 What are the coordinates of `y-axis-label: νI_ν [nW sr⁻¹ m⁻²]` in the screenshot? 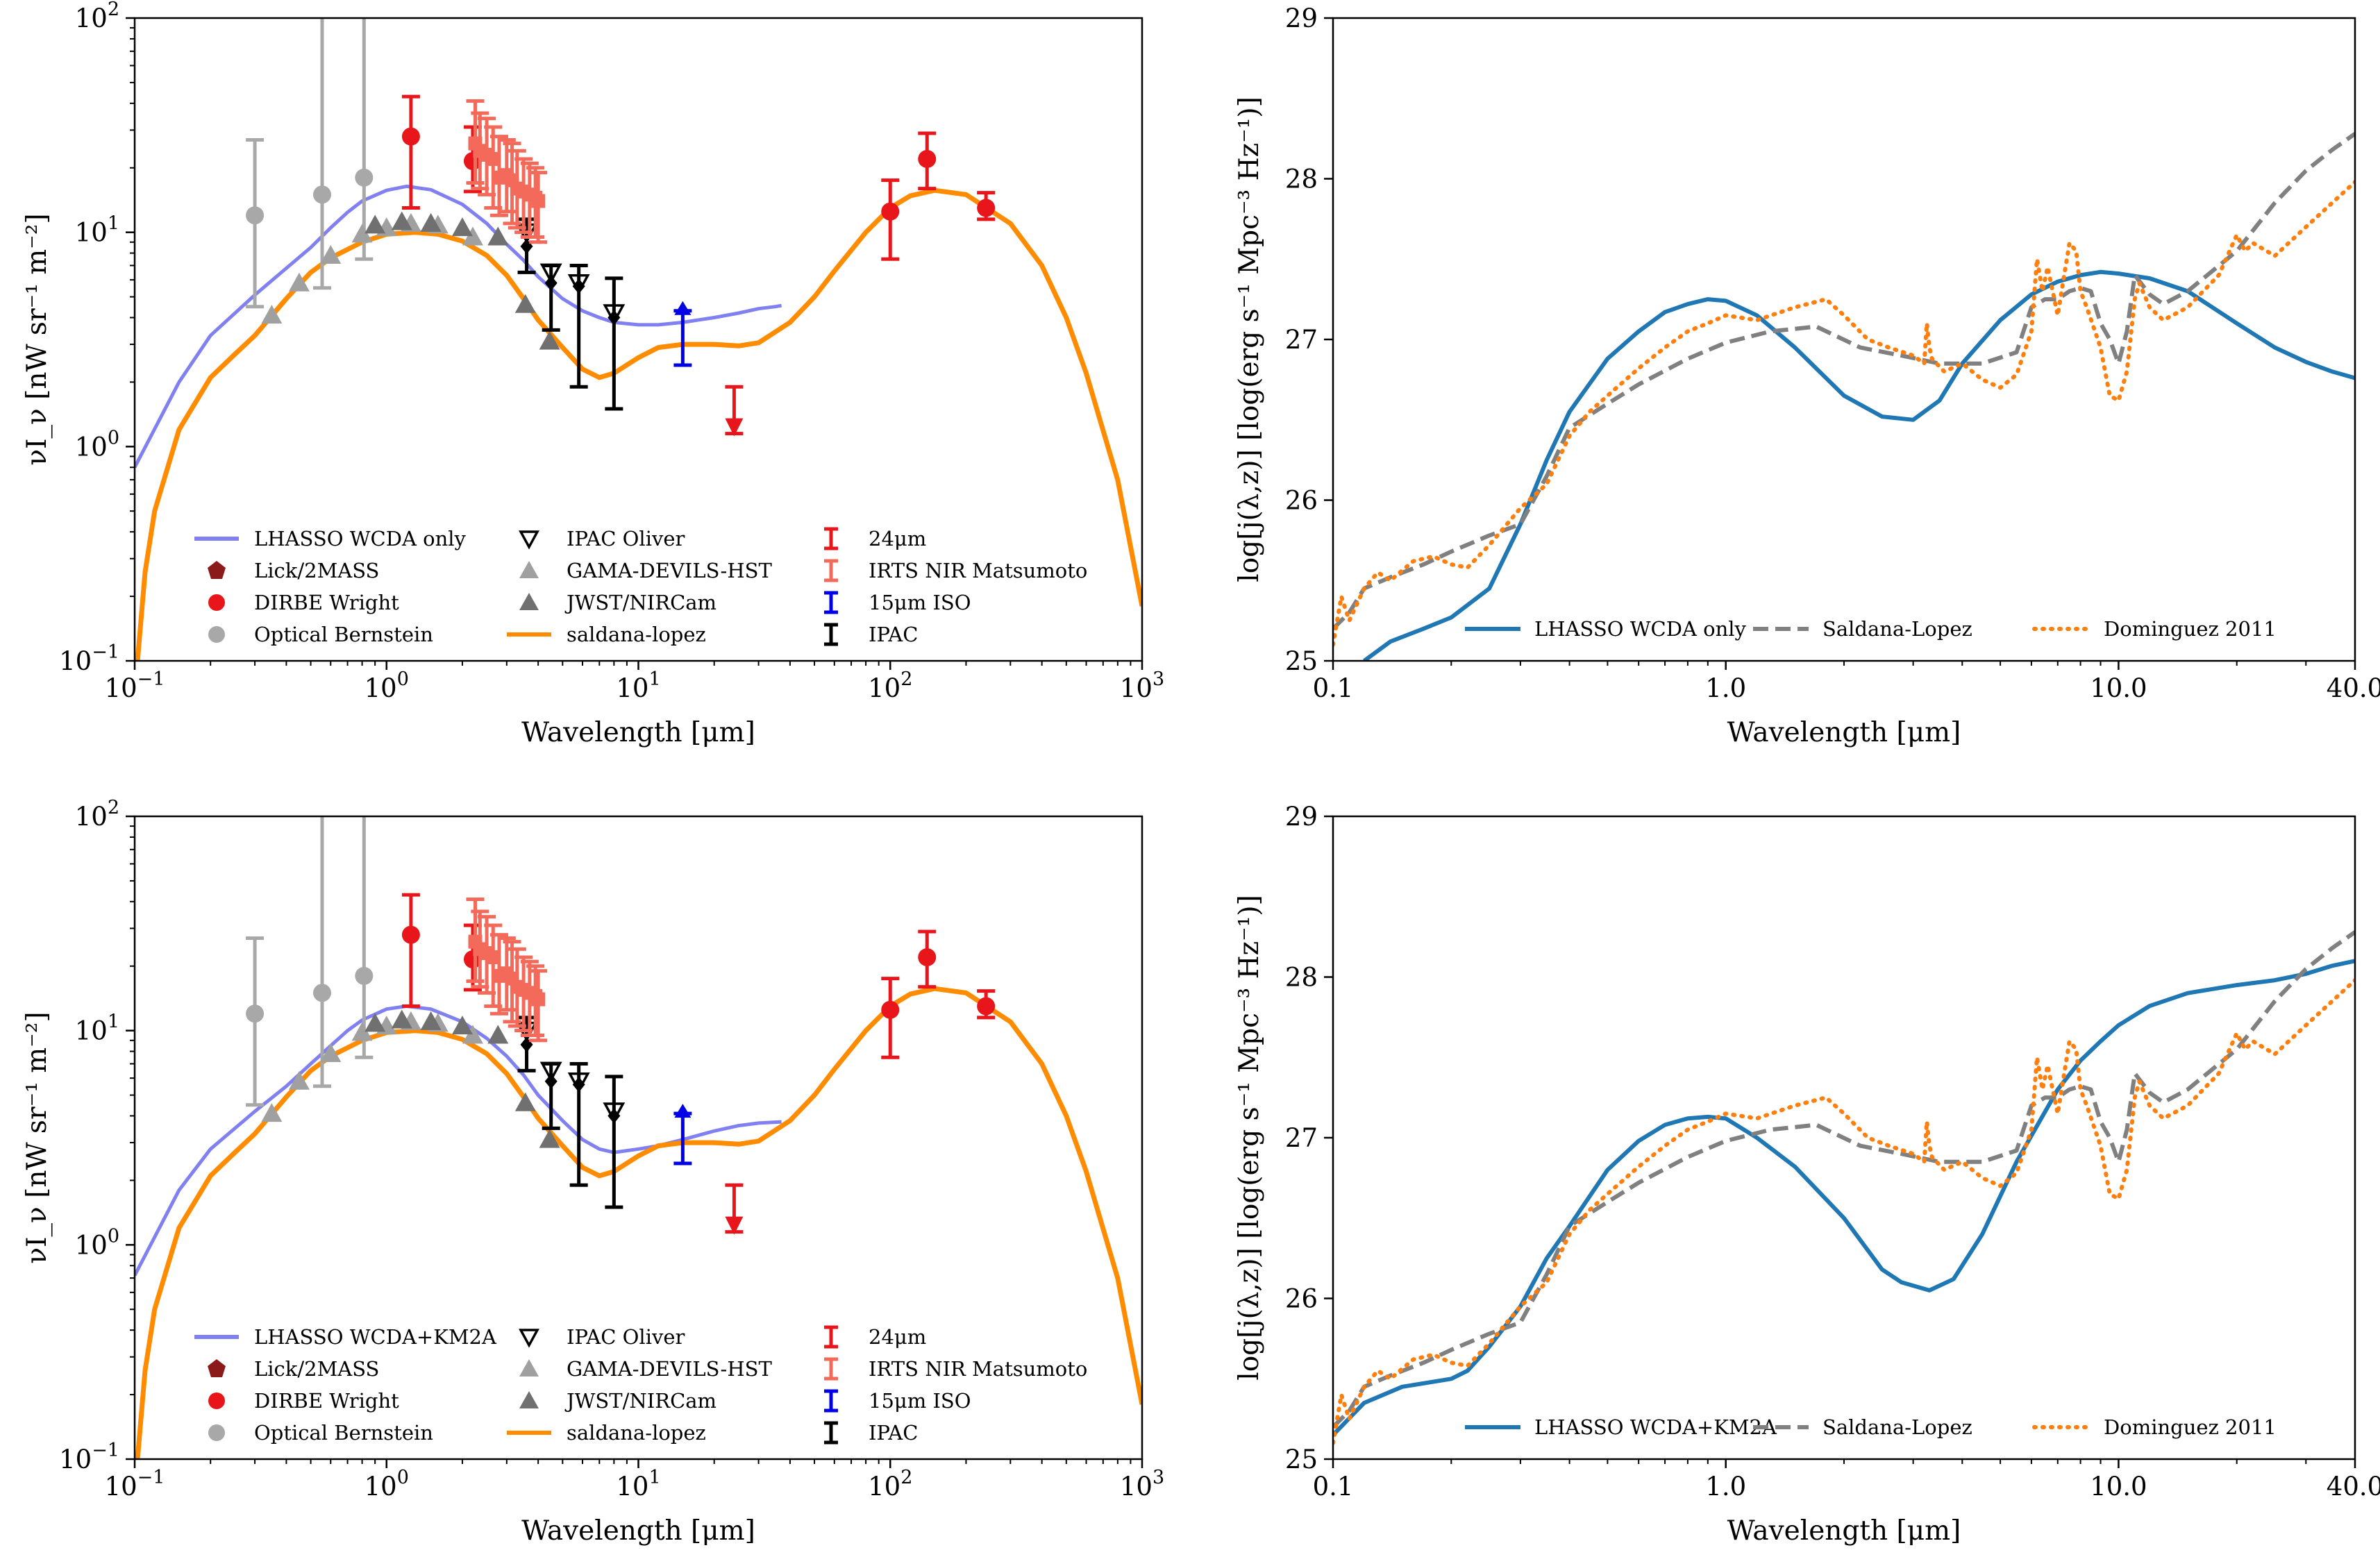 It's located at (37, 1137).